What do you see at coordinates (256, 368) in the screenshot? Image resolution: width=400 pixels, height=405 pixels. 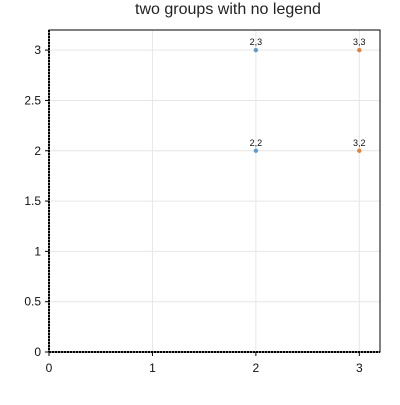 I see `x-tick-label: 2` at bounding box center [256, 368].